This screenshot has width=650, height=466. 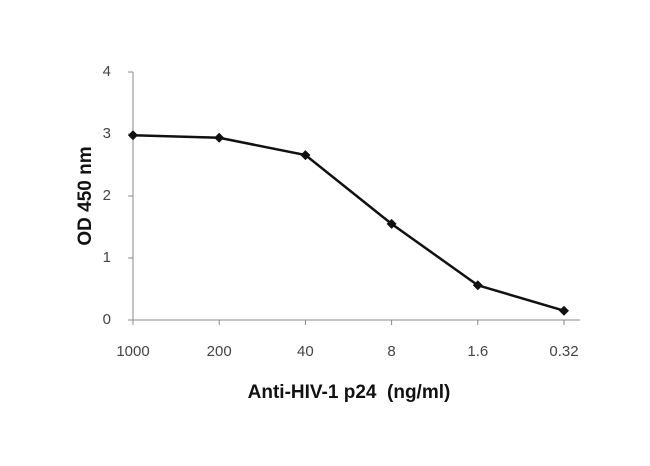 I want to click on y-tick-label: 2, so click(x=107, y=195).